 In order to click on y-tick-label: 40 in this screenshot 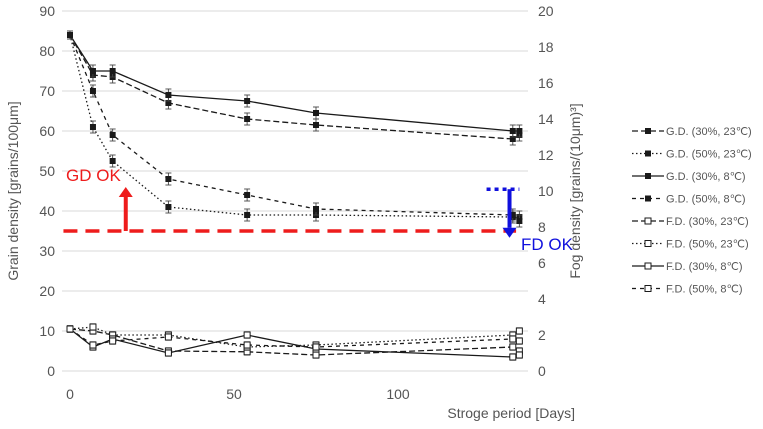, I will do `click(47, 211)`.